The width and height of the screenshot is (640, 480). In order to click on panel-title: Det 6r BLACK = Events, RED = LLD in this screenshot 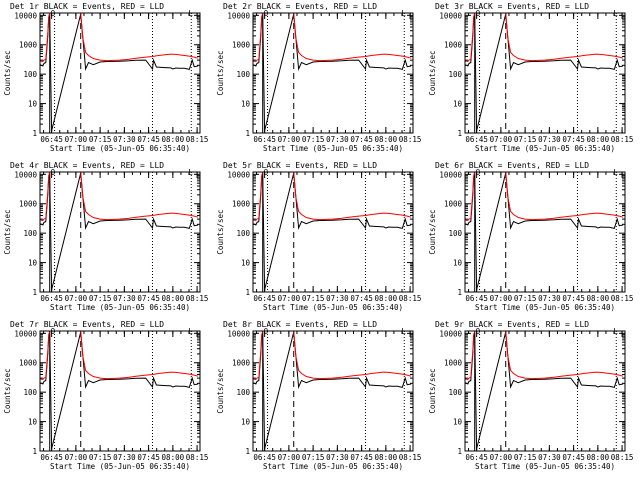, I will do `click(512, 165)`.